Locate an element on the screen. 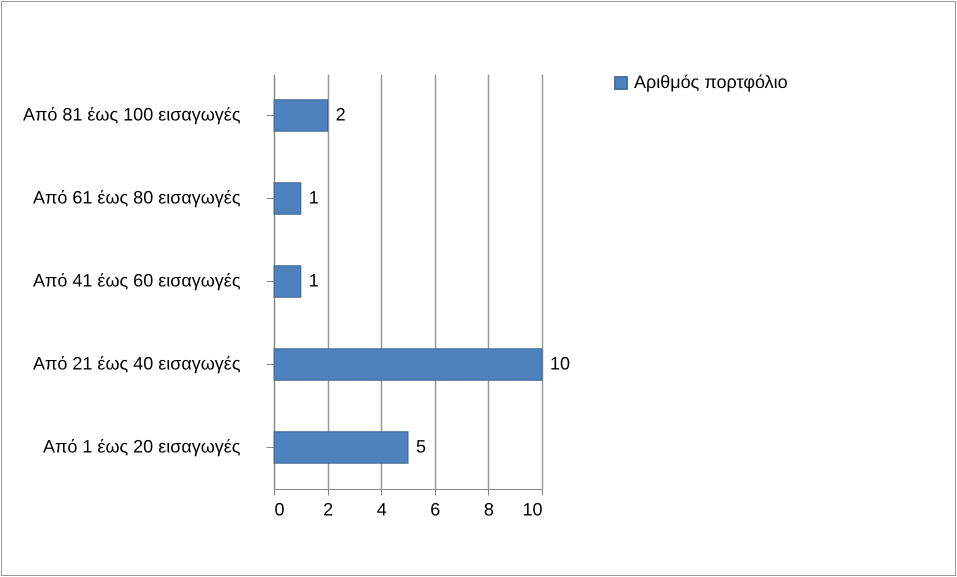  data-label: 10 is located at coordinates (560, 364).